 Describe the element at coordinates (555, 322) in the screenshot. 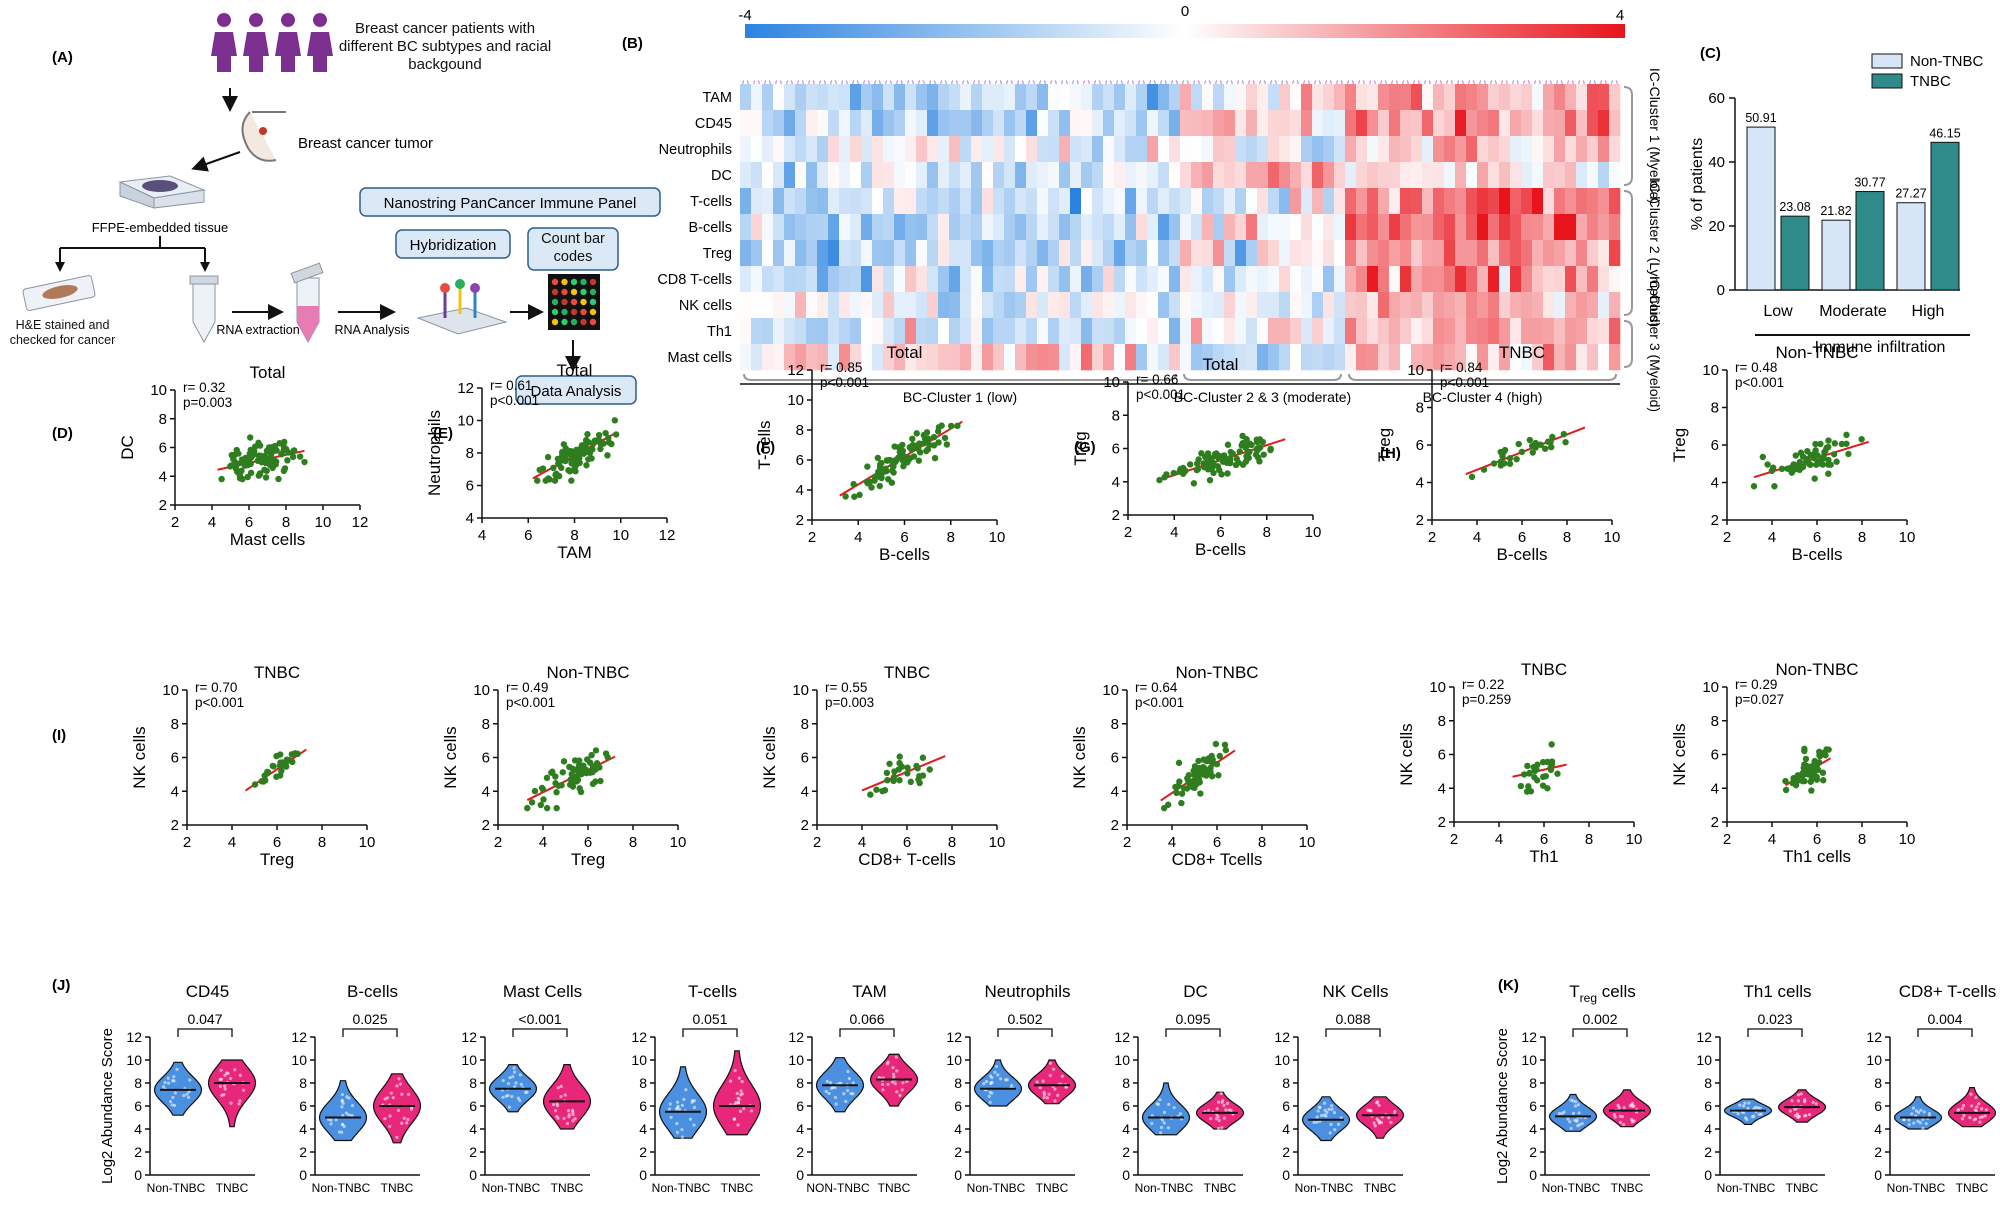

I see `barcode-dot` at that location.